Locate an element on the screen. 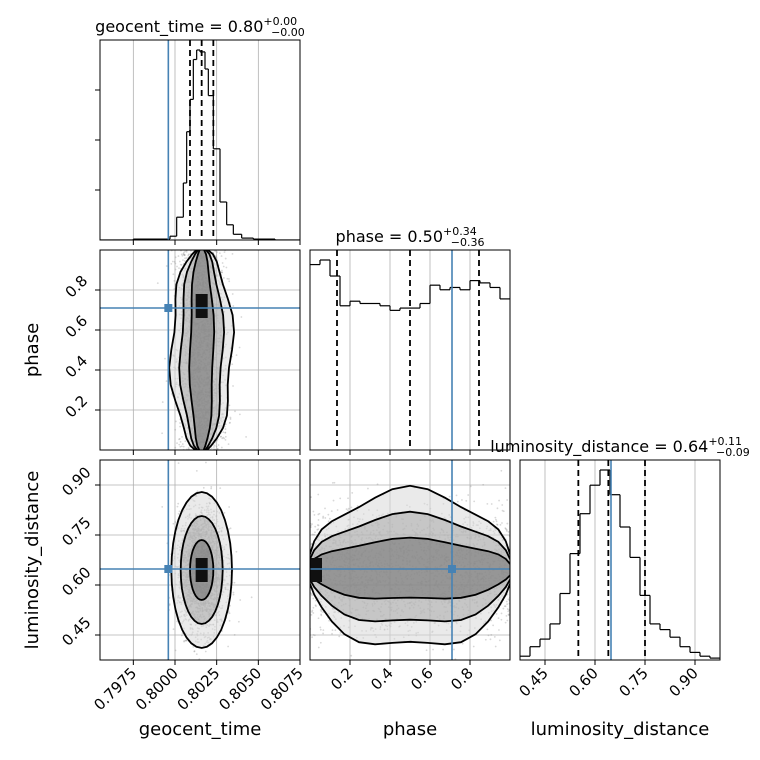 This screenshot has height=760, width=760. density-core is located at coordinates (201, 306).